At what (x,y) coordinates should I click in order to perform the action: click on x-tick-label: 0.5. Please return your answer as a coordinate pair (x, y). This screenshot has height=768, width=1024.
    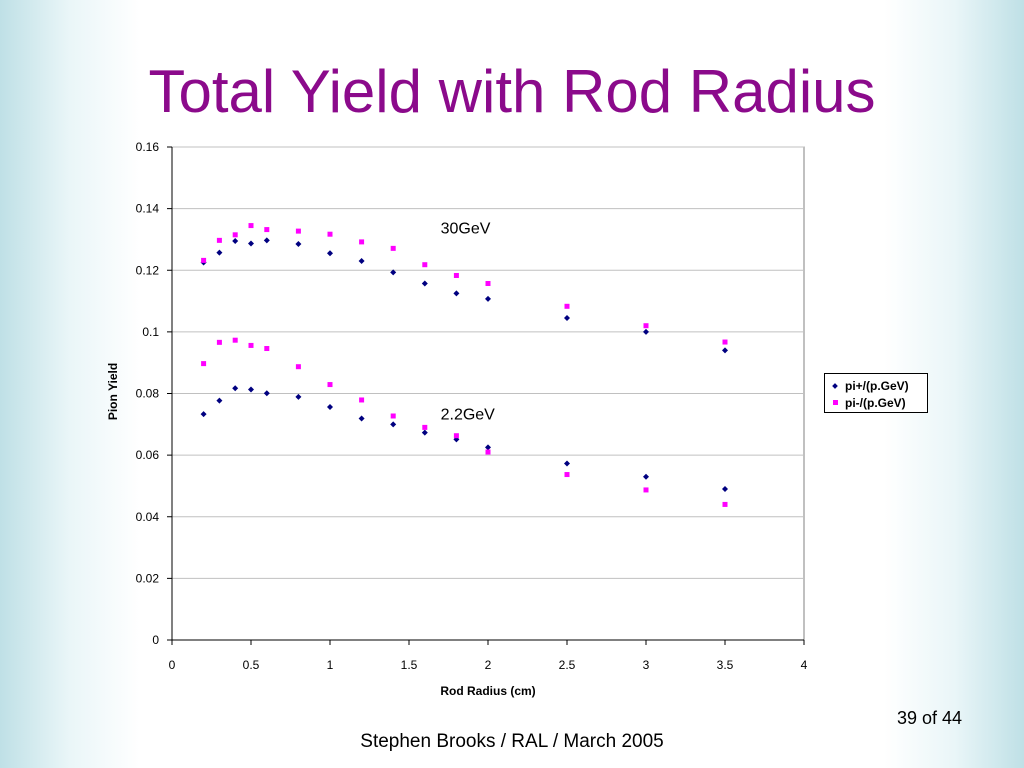
    Looking at the image, I should click on (251, 665).